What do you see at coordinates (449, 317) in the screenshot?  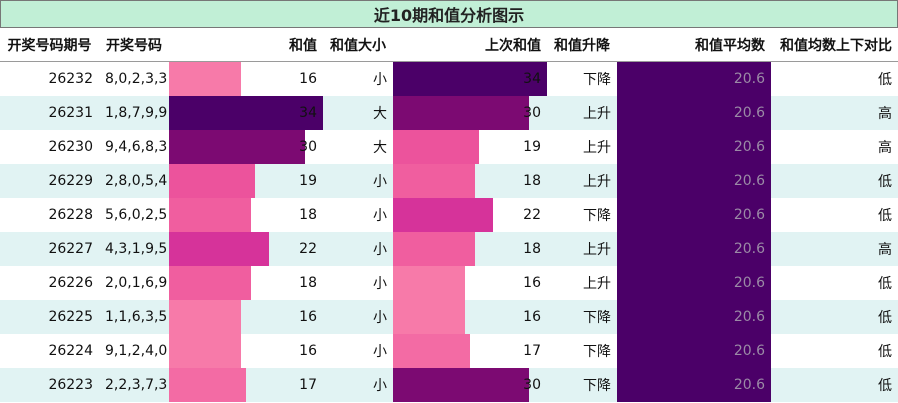 I see `table-row: 26225 1,1,6,3,5 16 小 16 下降 20.6 低` at bounding box center [449, 317].